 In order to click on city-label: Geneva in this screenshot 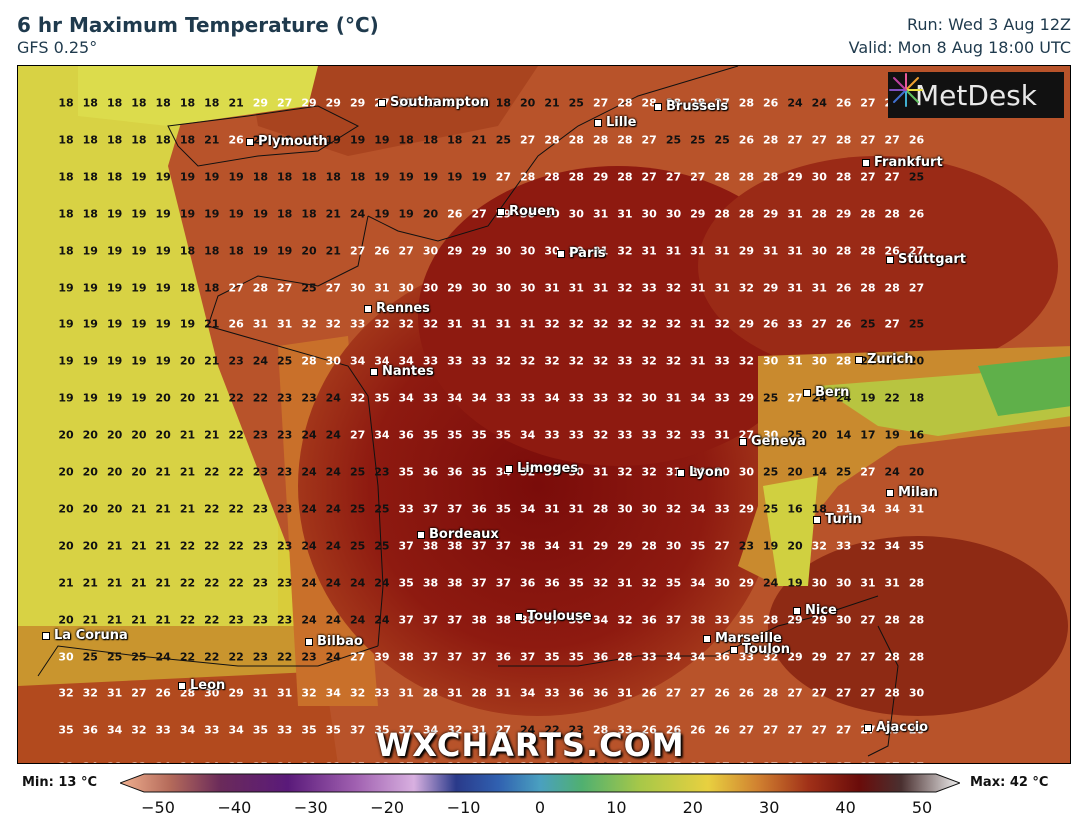, I will do `click(772, 441)`.